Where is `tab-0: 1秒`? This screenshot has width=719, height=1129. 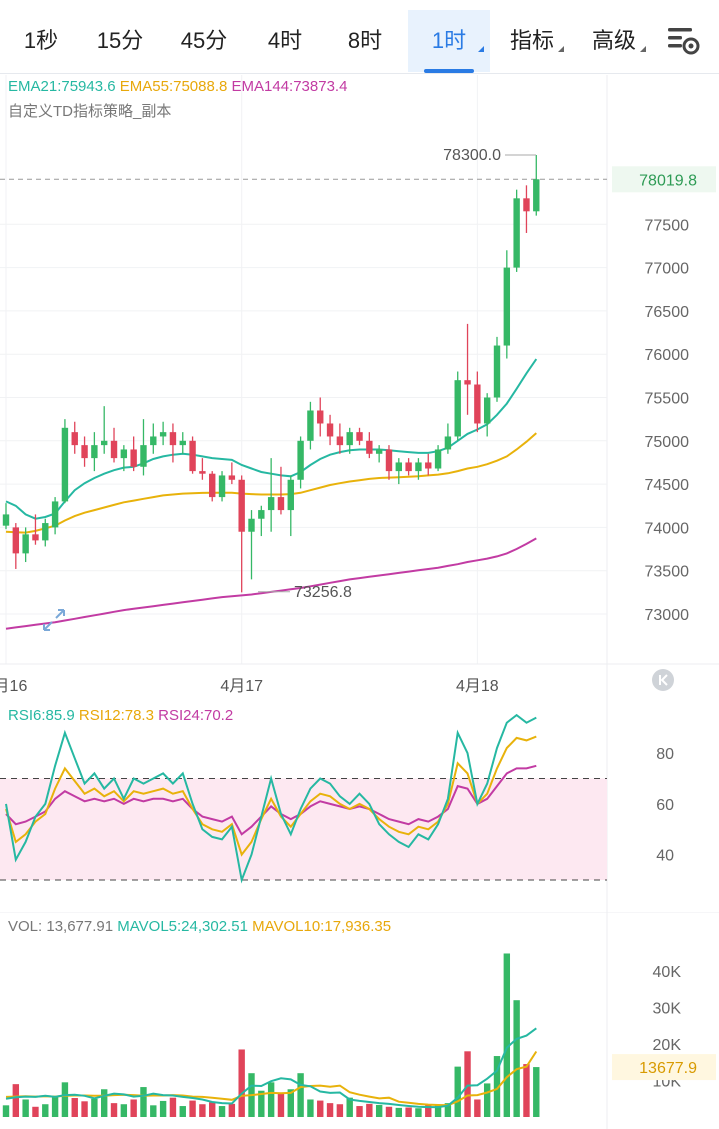
tab-0: 1秒 is located at coordinates (41, 41).